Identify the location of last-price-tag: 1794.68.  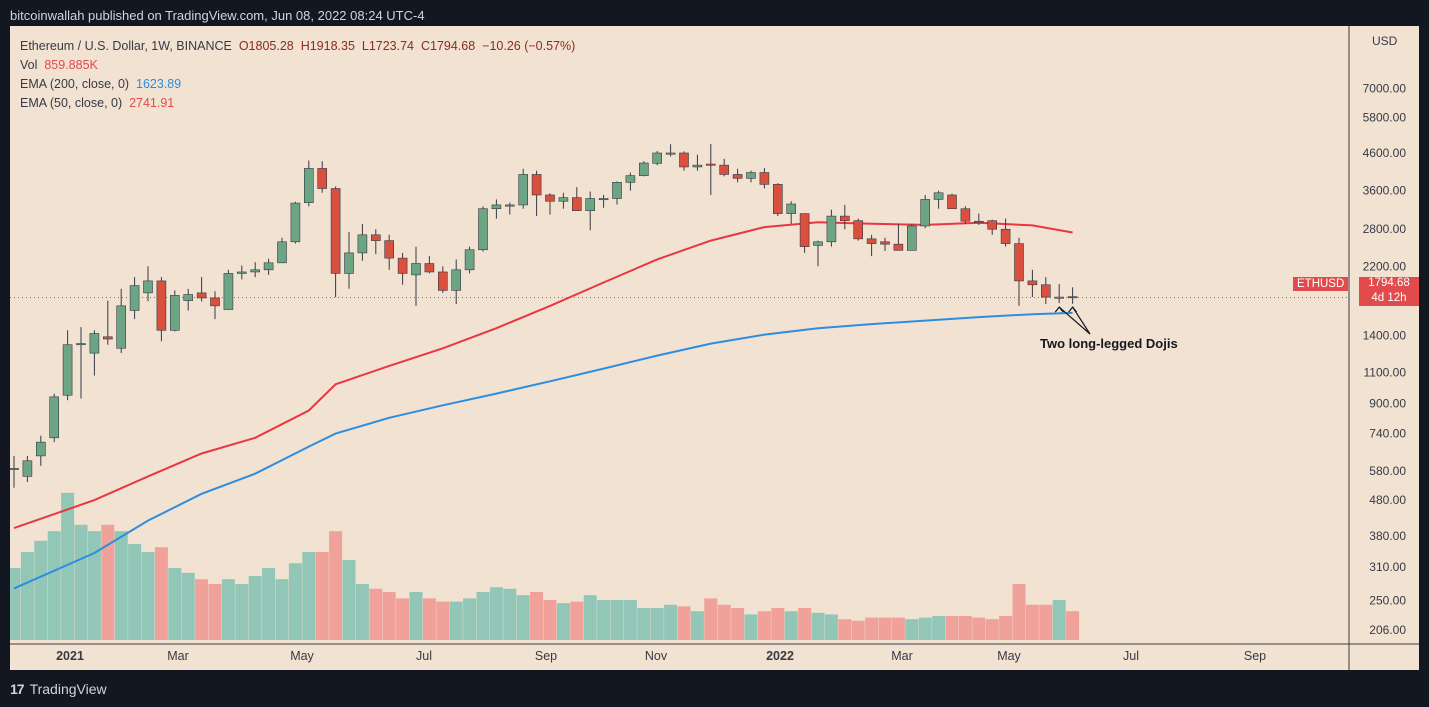
(1389, 284).